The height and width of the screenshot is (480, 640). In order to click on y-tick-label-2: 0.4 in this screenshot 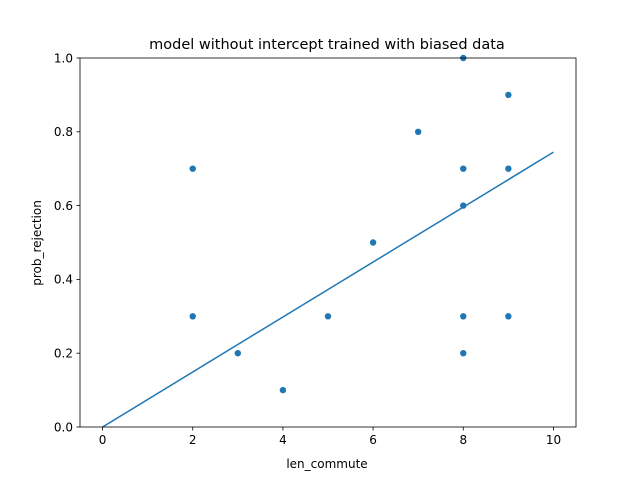, I will do `click(63, 280)`.